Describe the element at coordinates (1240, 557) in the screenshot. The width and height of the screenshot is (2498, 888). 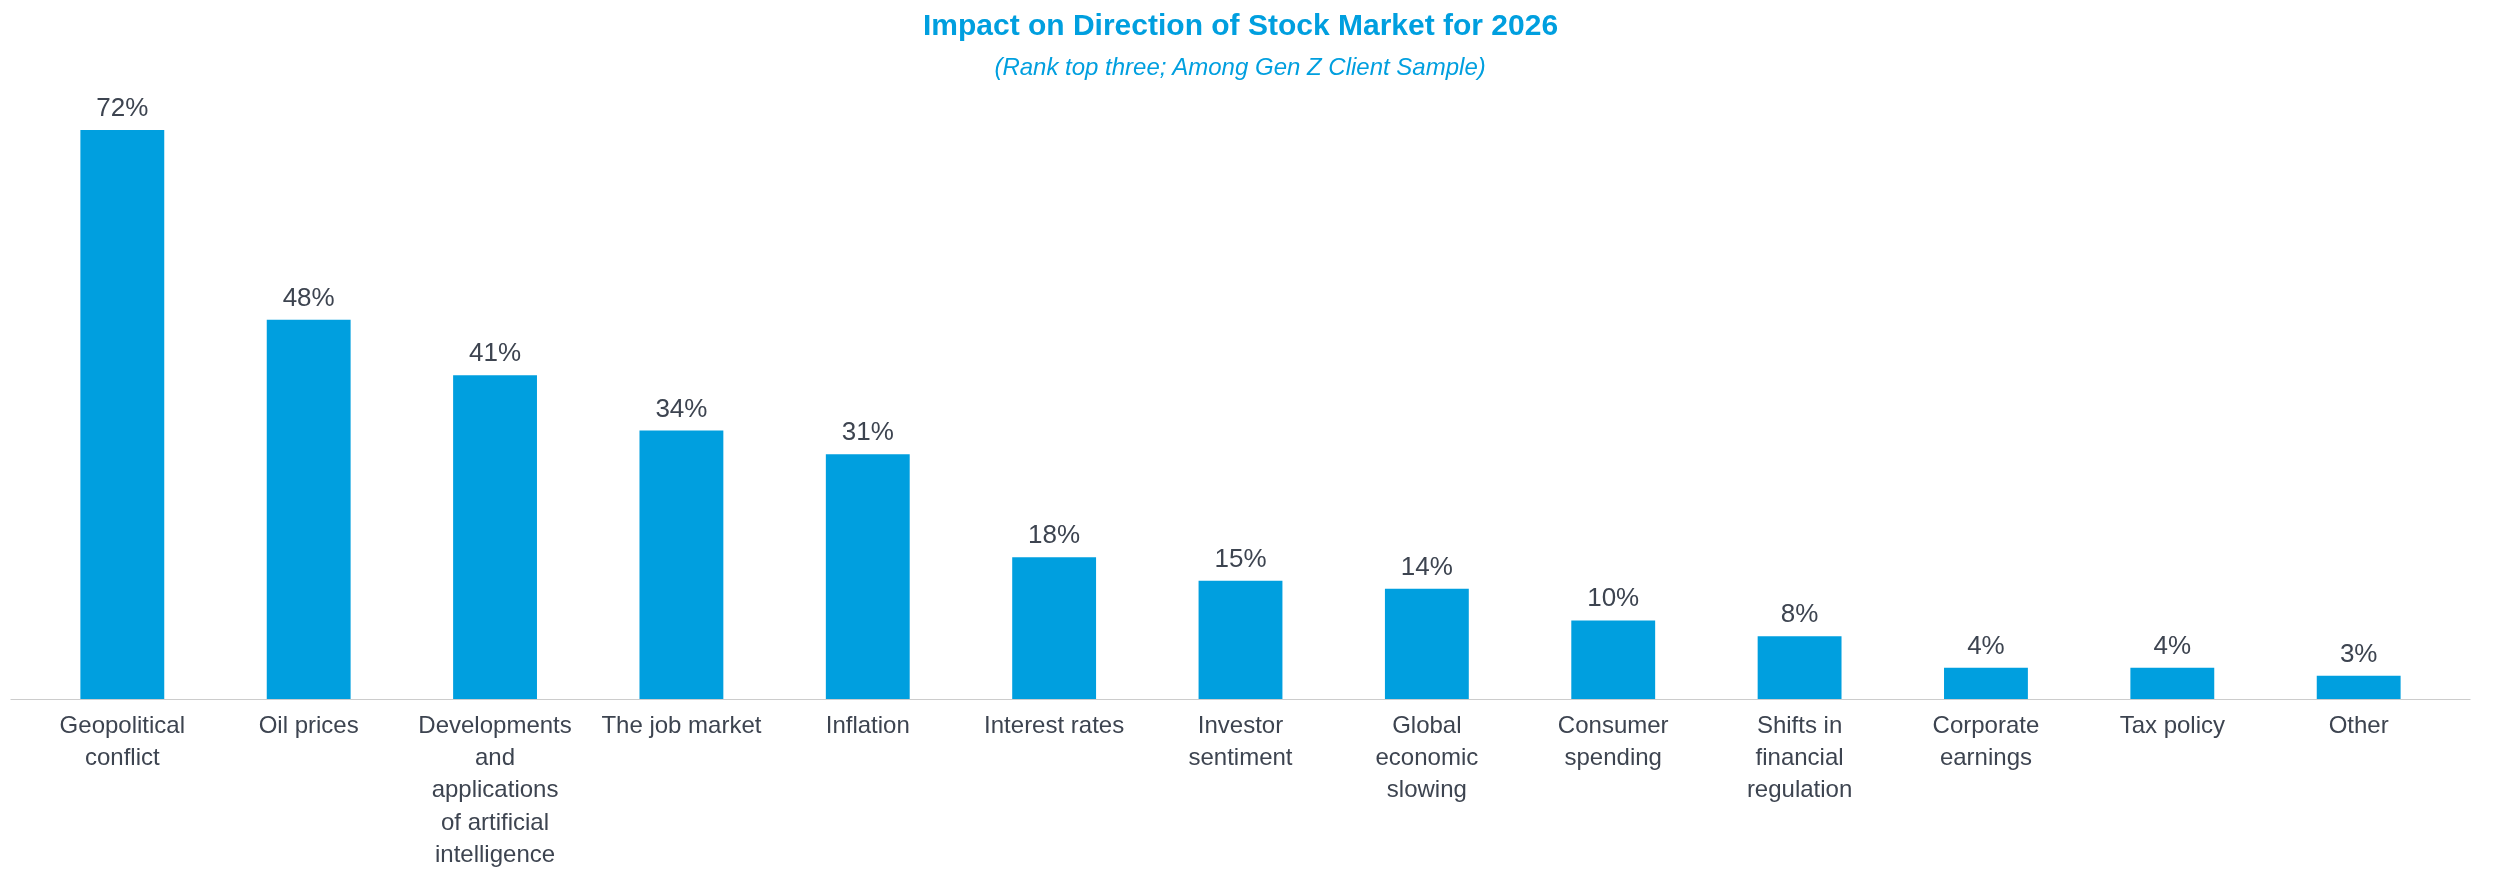
I see `data-label: 15%` at that location.